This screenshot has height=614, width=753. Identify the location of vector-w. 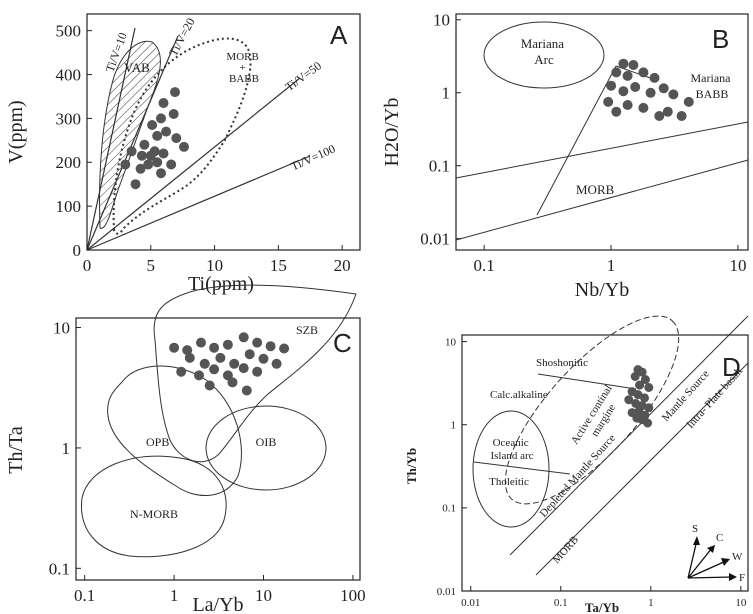
(707, 569).